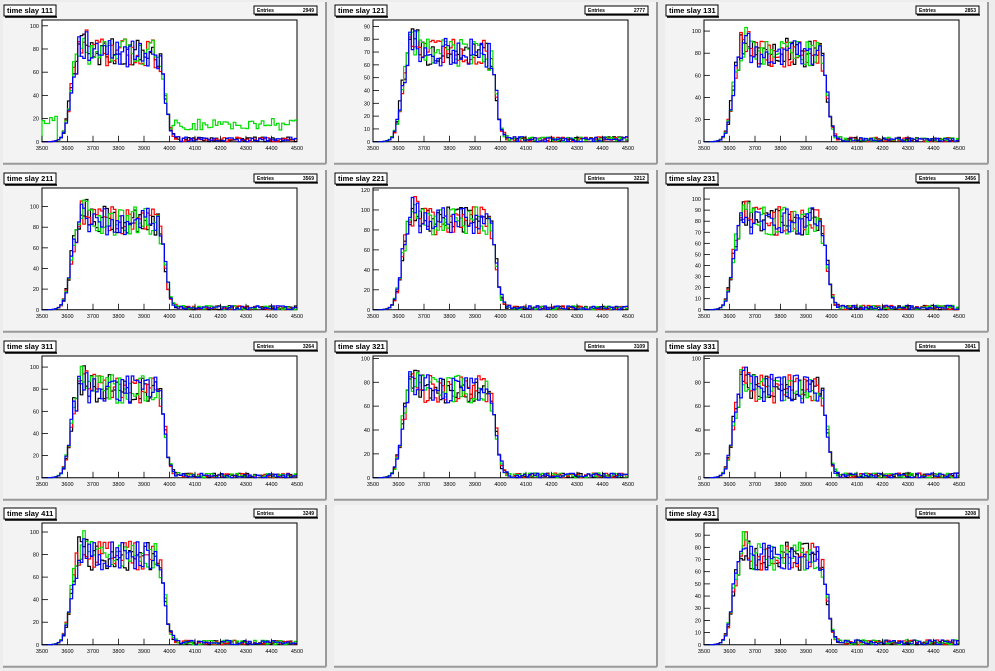  I want to click on x-tick-label: 4200, so click(220, 652).